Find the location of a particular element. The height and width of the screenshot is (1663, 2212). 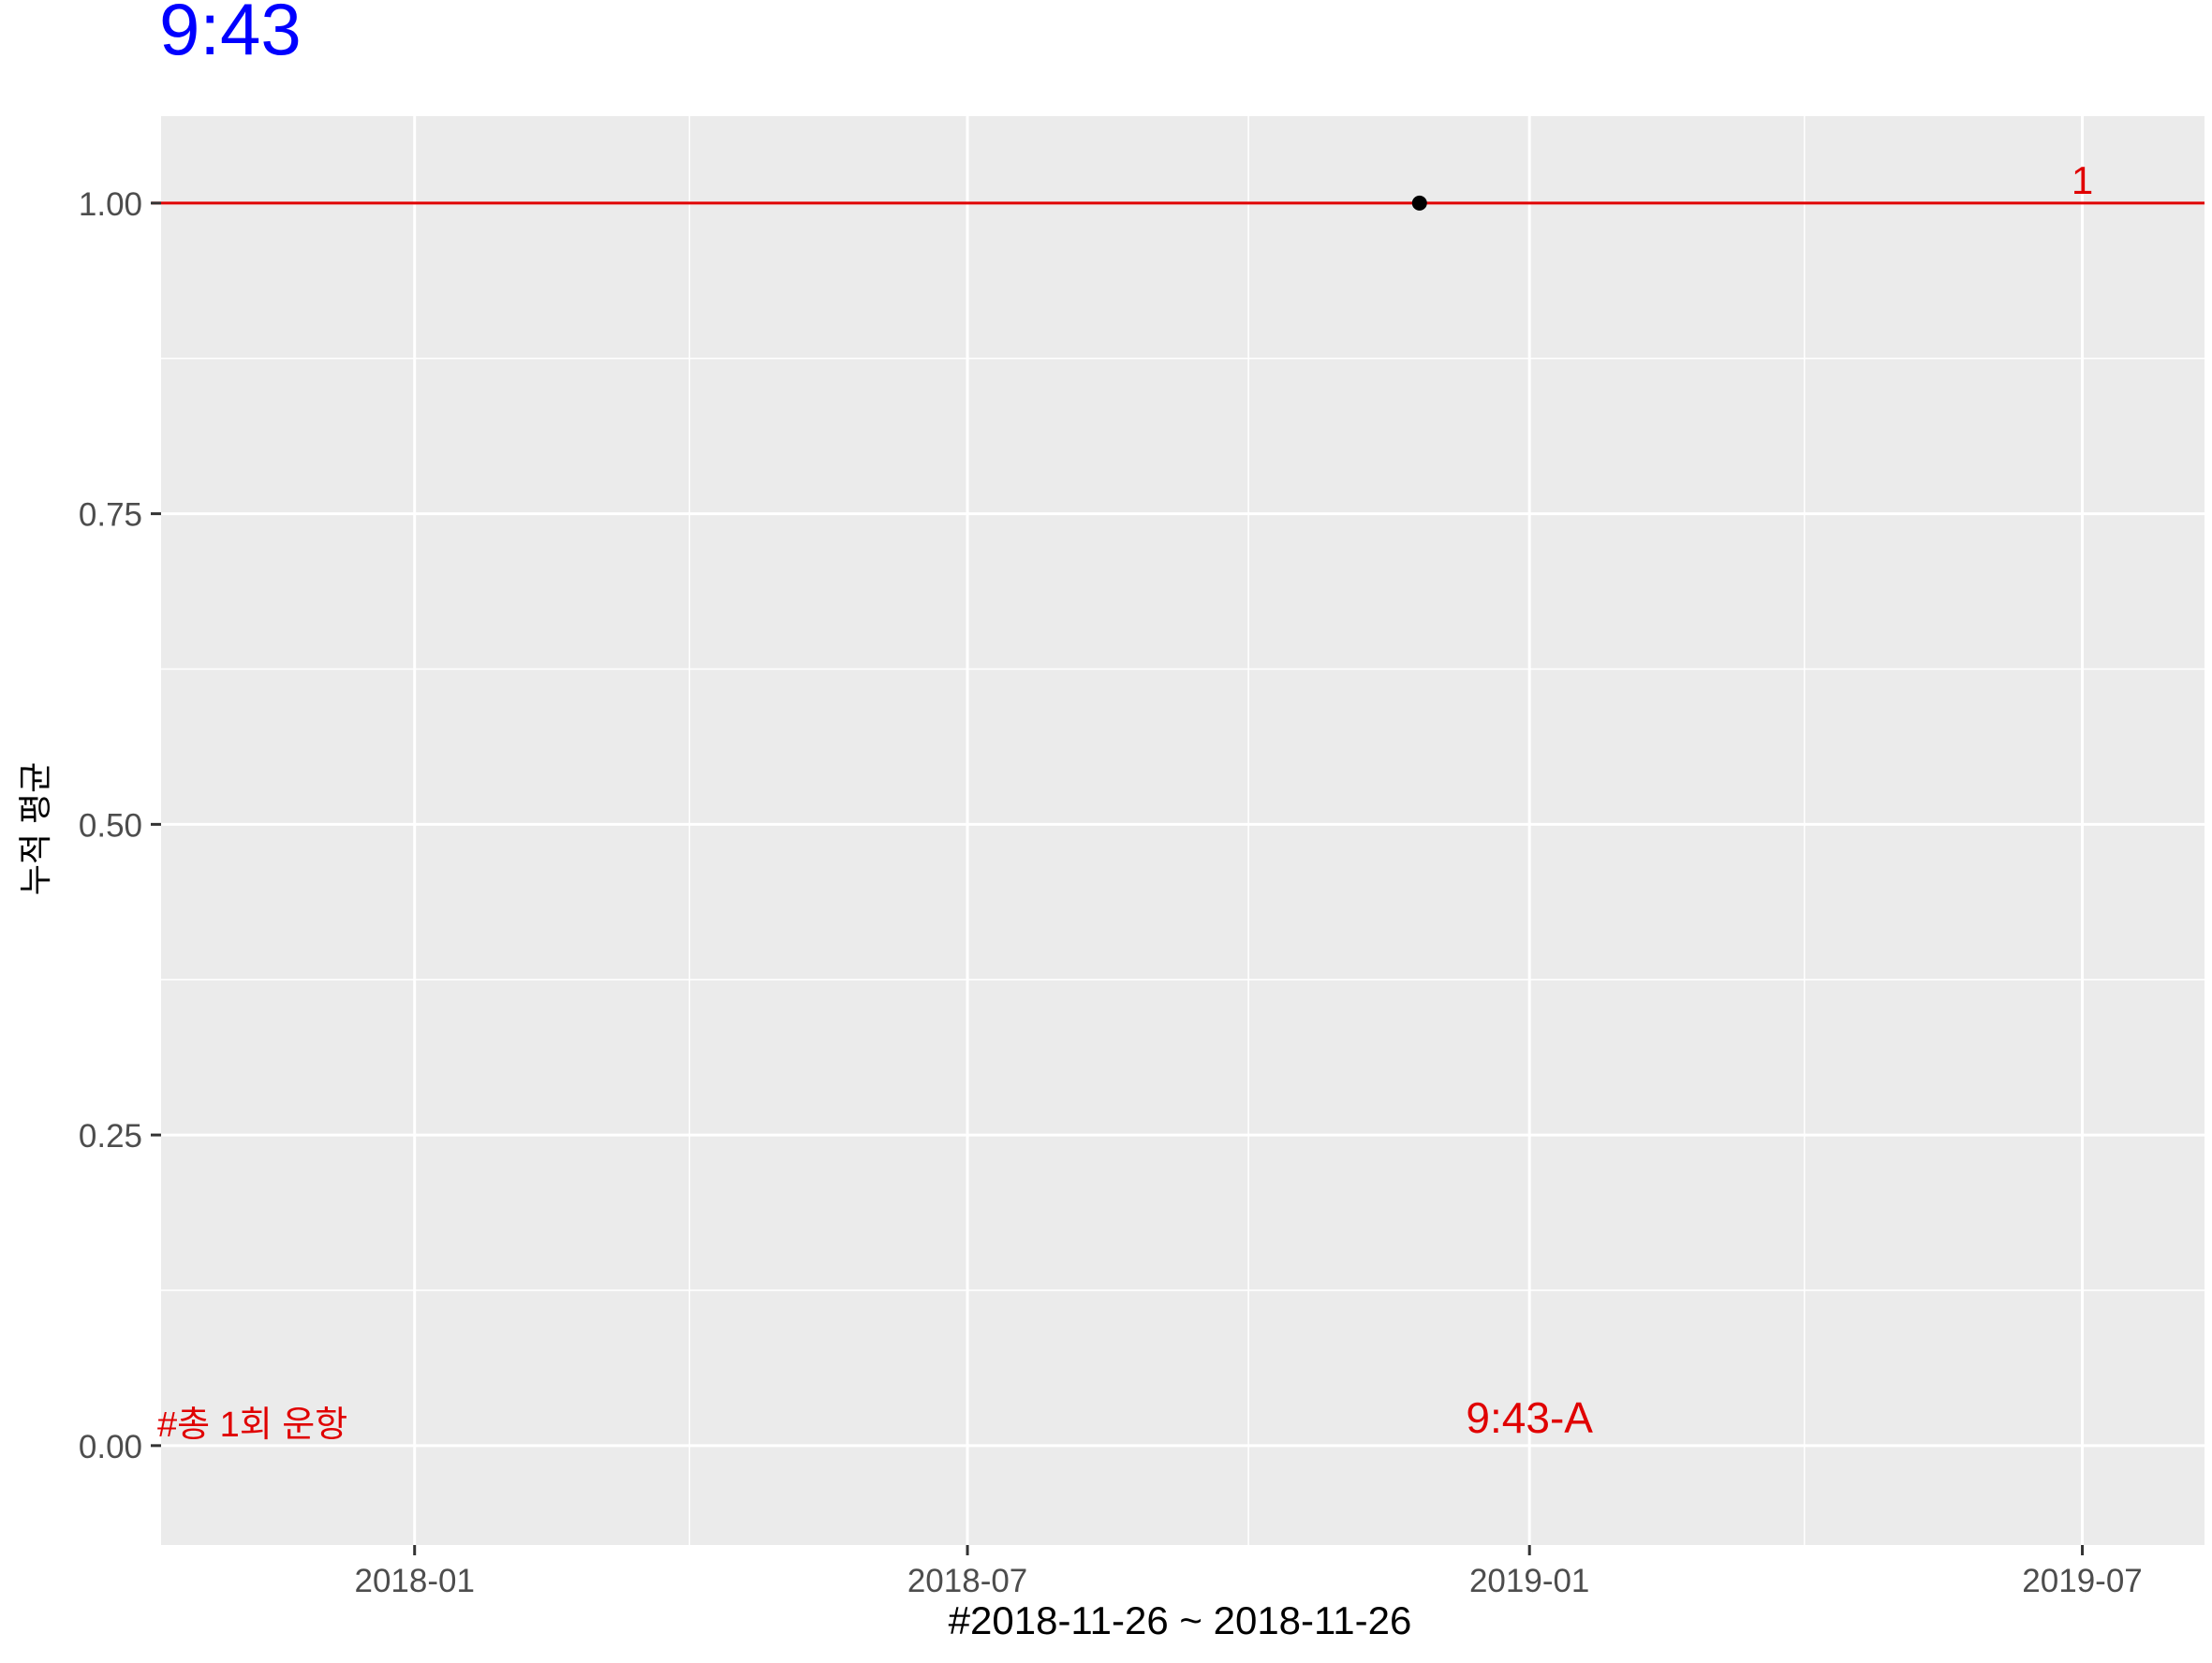

data-point is located at coordinates (1419, 203).